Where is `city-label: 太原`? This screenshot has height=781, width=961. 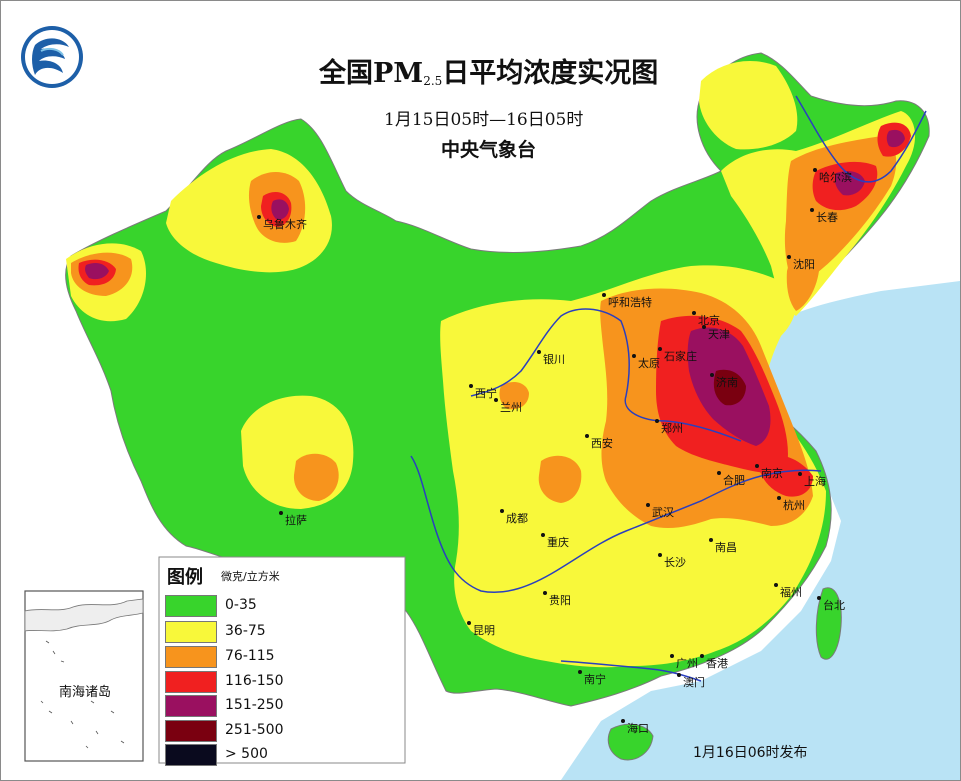
city-label: 太原 is located at coordinates (649, 363).